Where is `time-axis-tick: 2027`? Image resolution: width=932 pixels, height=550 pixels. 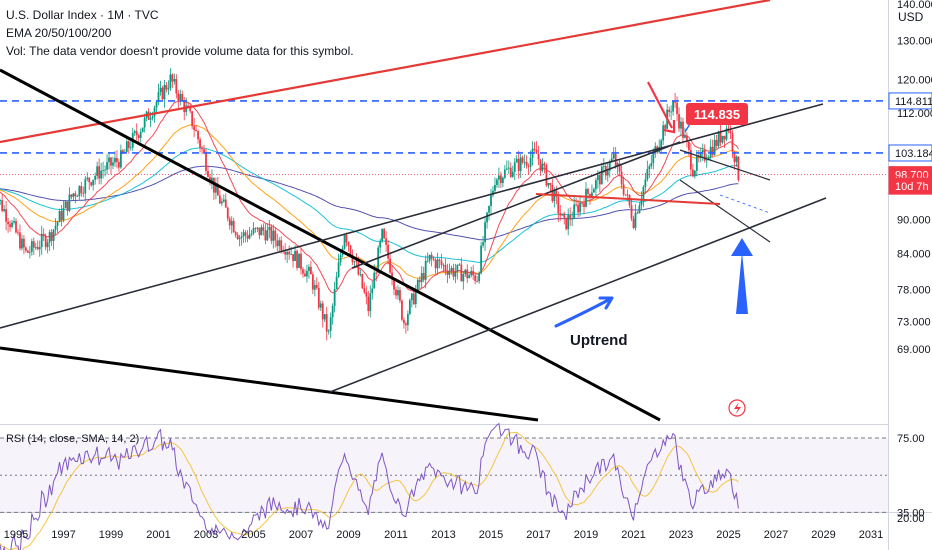
time-axis-tick: 2027 is located at coordinates (776, 535).